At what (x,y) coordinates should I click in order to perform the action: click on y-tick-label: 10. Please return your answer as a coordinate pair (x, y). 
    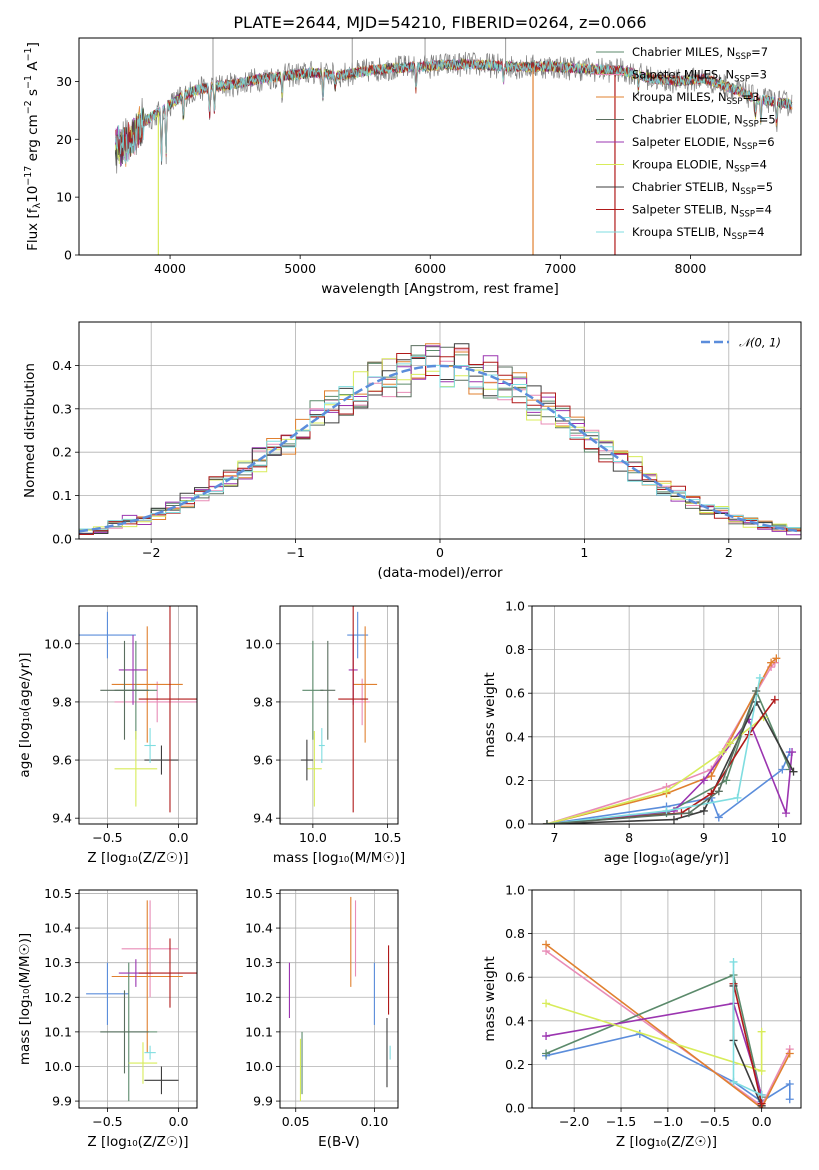
    Looking at the image, I should click on (64, 197).